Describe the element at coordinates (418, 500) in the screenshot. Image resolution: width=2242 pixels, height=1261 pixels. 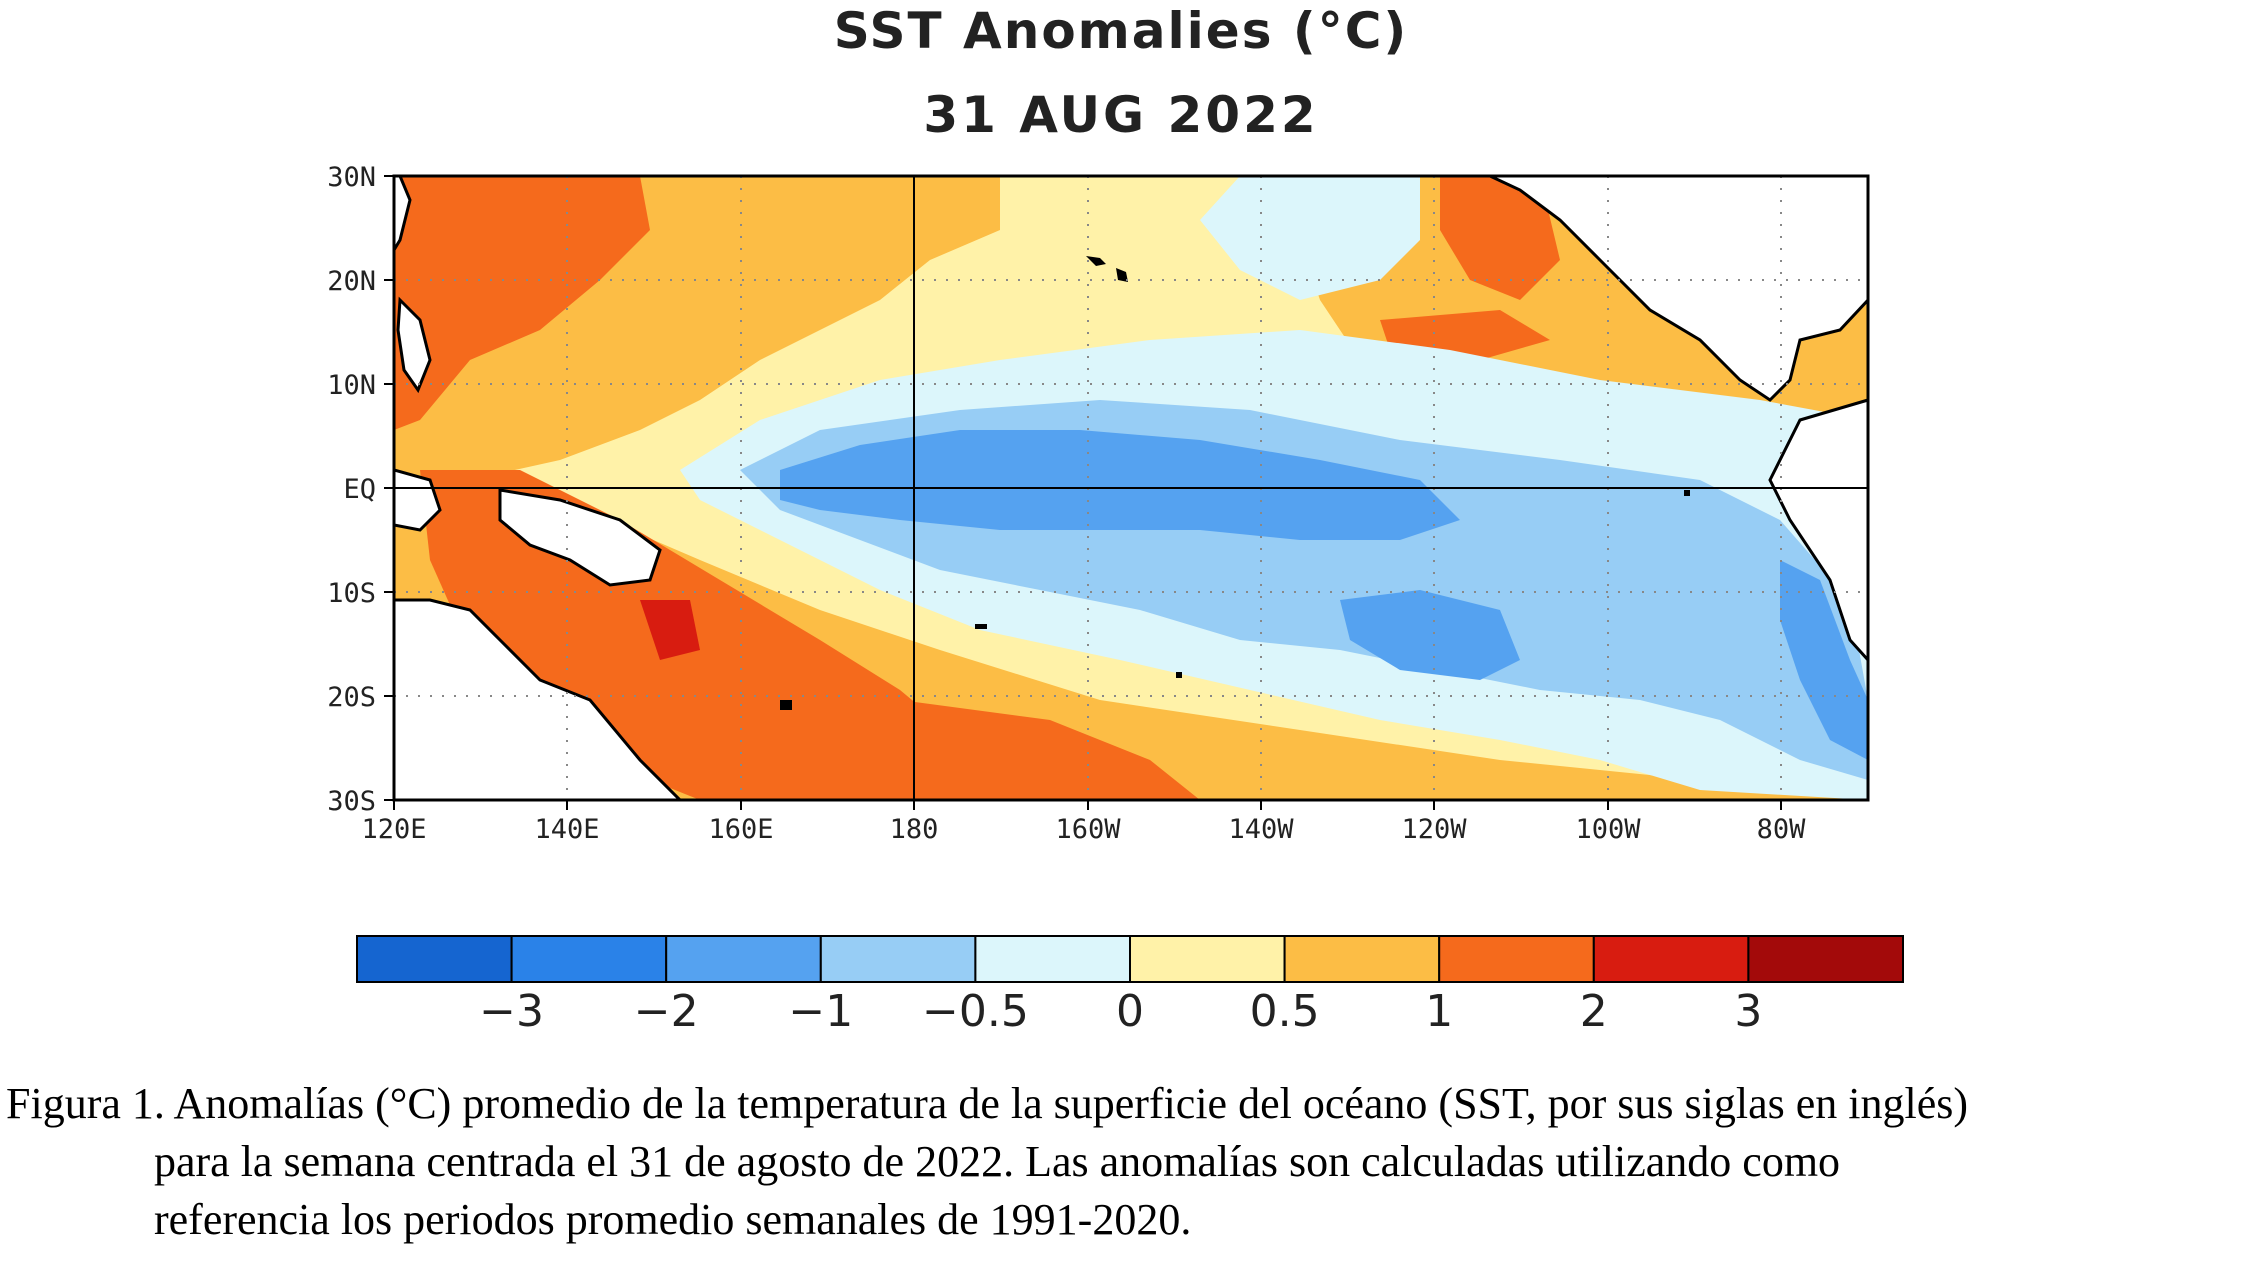
I see `land-indonesia` at that location.